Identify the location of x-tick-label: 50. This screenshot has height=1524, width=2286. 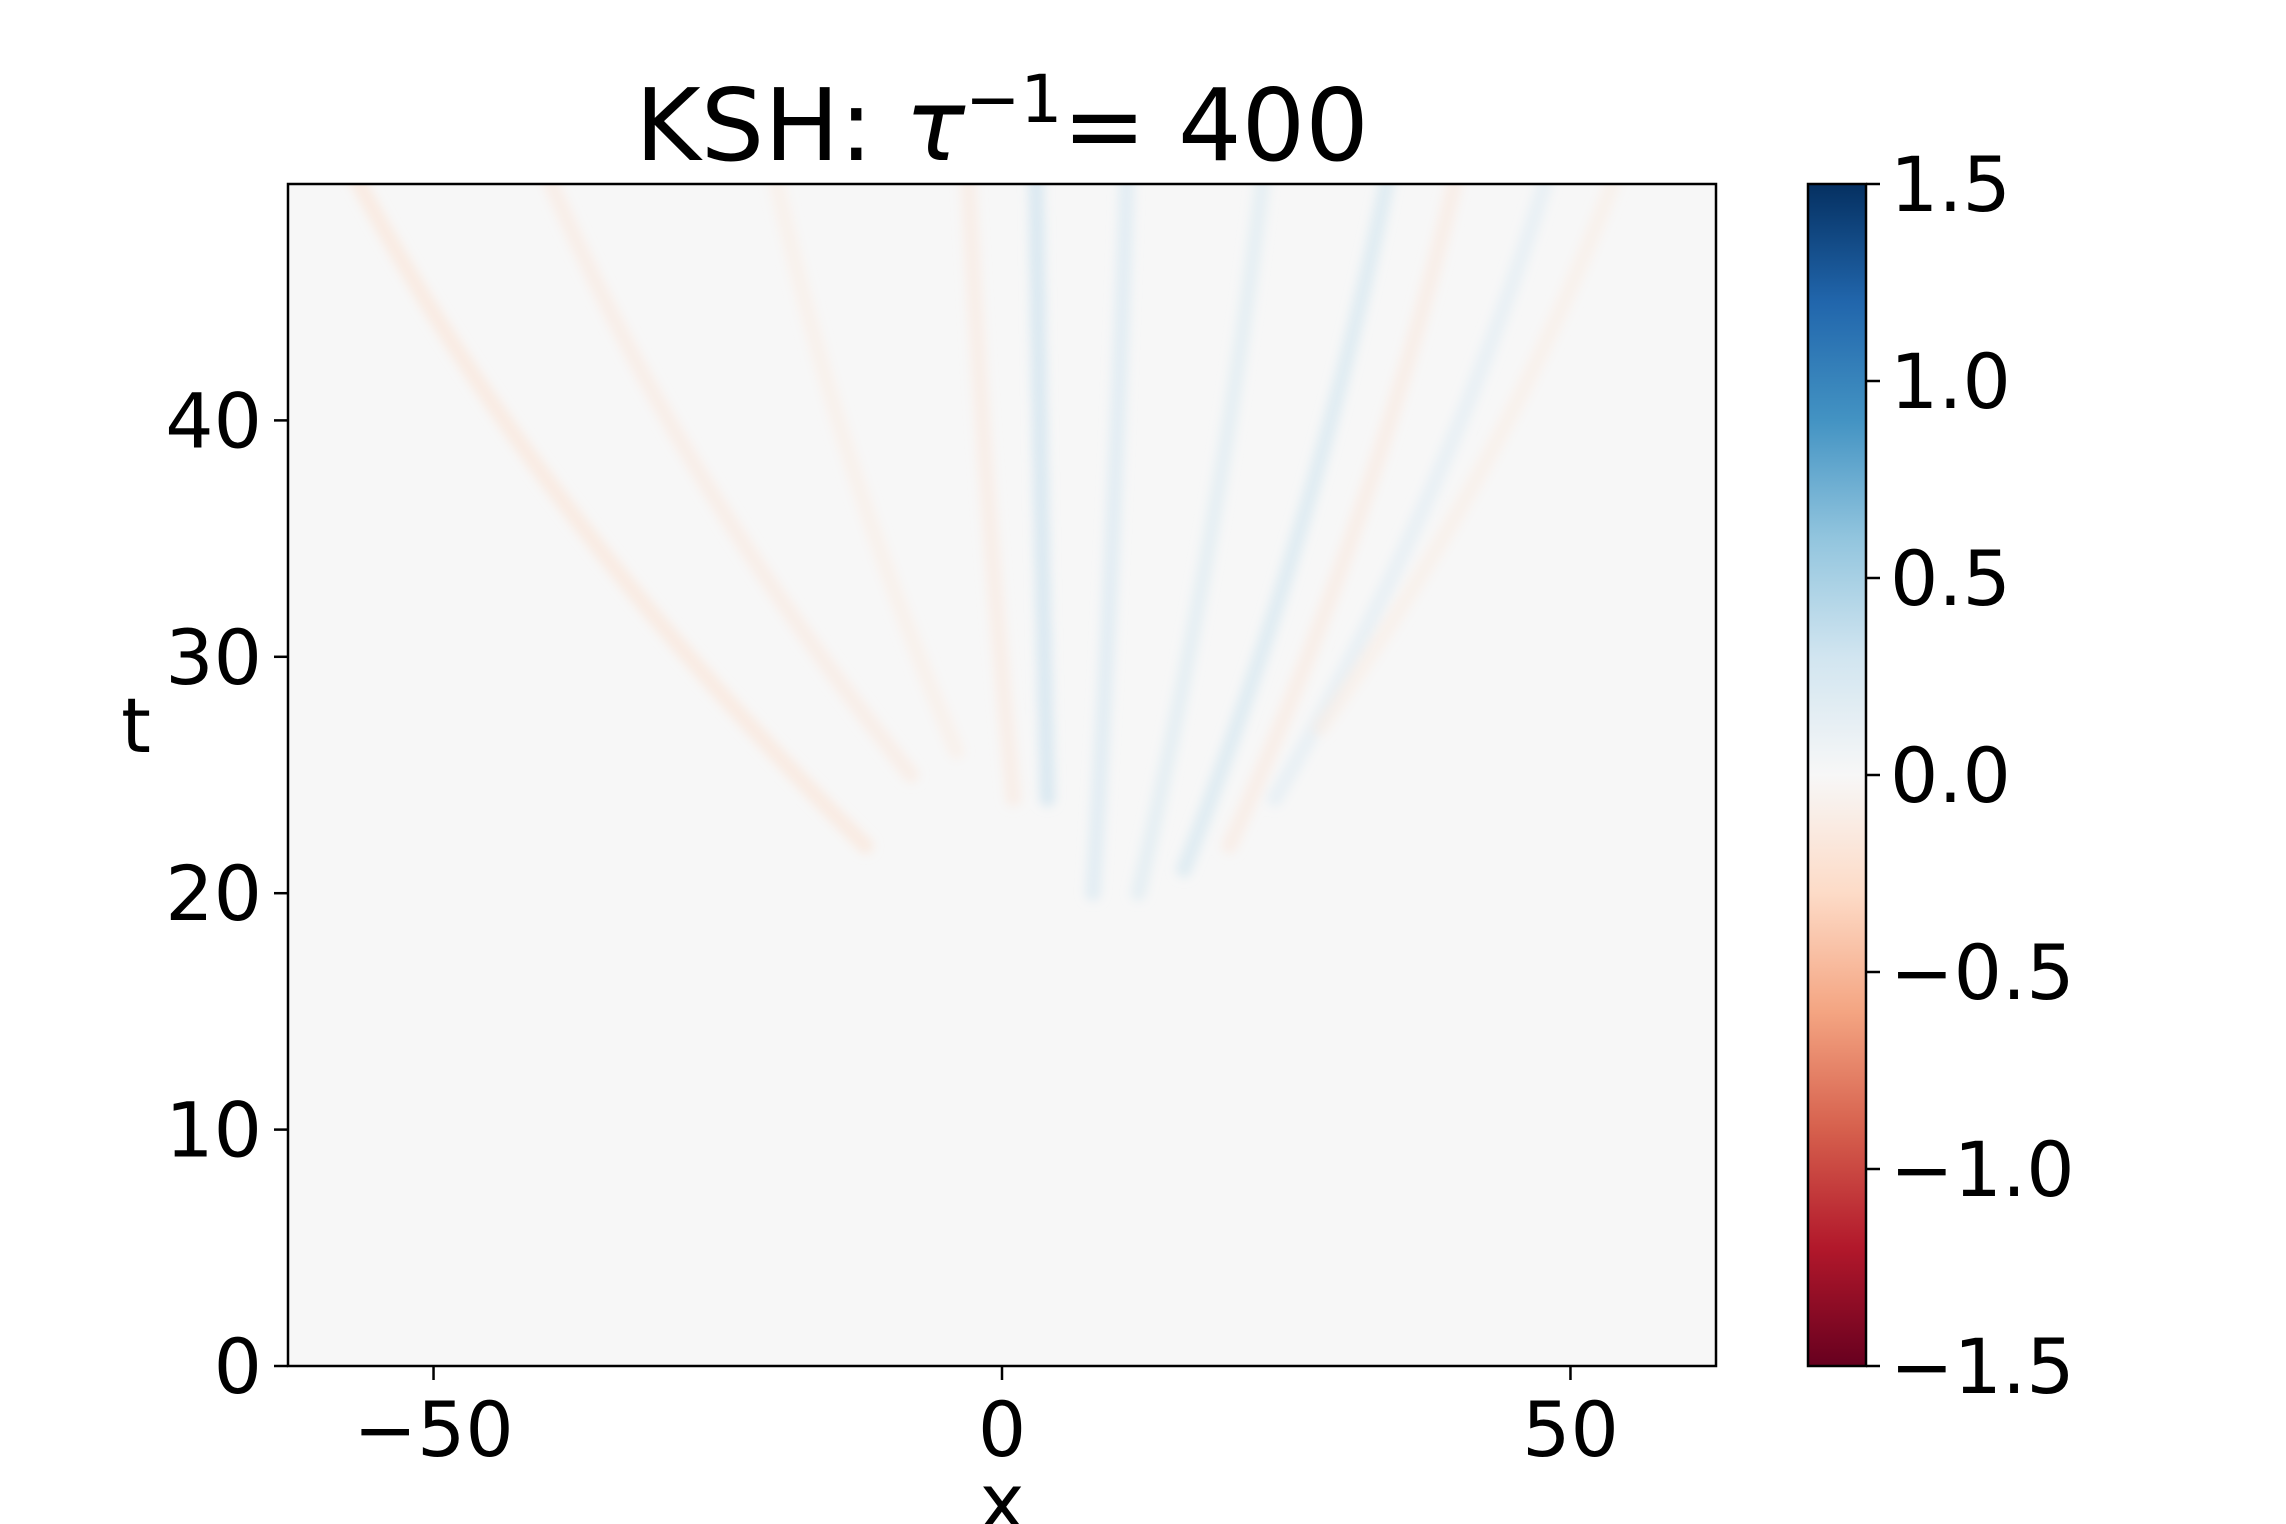
(1570, 1429).